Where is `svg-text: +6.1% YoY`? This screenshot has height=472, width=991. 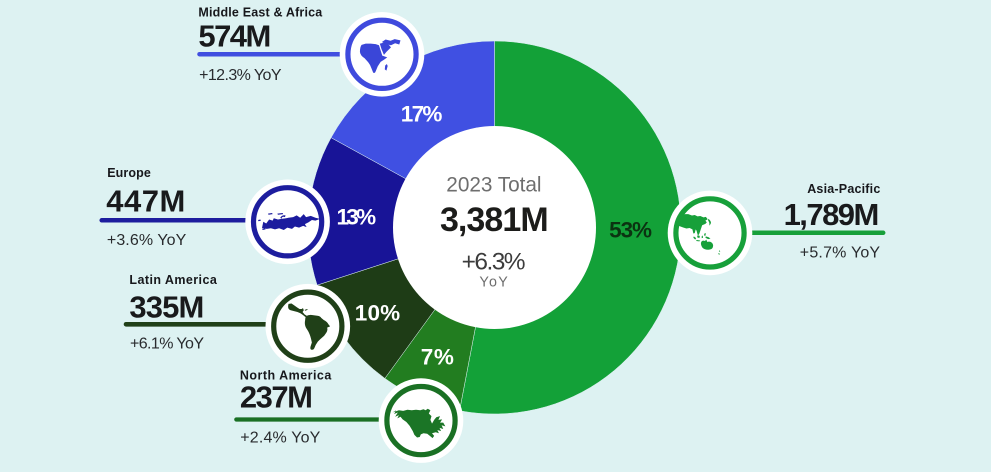
svg-text: +6.1% YoY is located at coordinates (167, 344).